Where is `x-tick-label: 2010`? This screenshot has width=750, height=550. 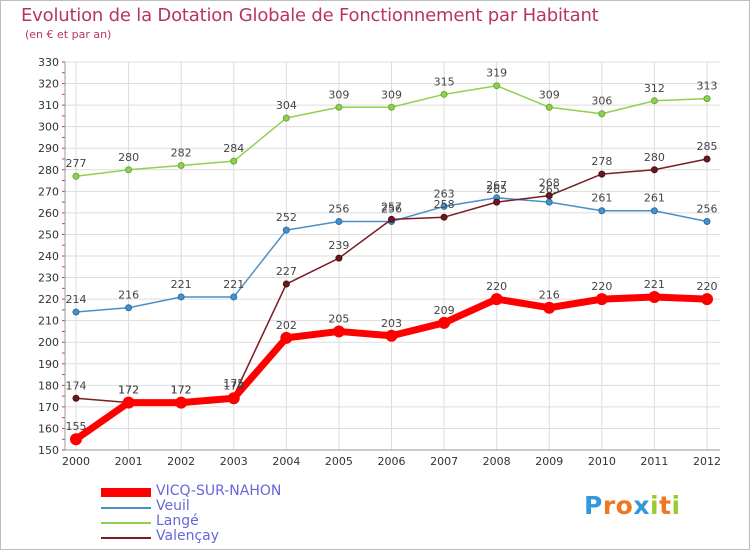
x-tick-label: 2010 is located at coordinates (602, 461).